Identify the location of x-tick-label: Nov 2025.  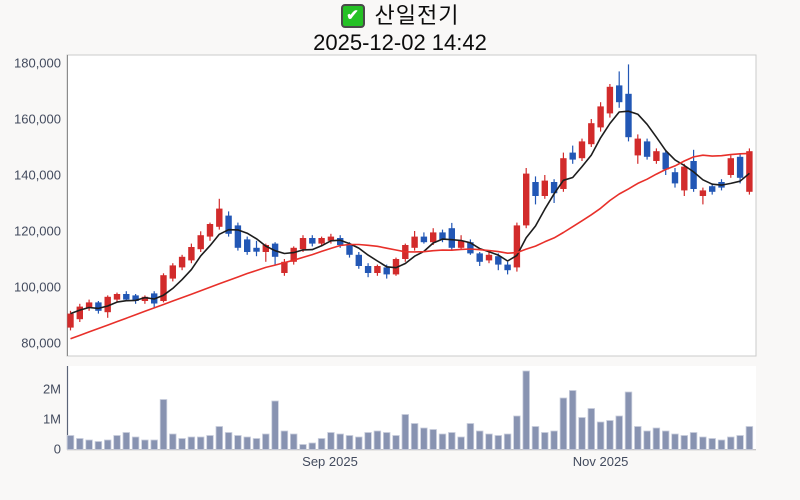
(601, 461).